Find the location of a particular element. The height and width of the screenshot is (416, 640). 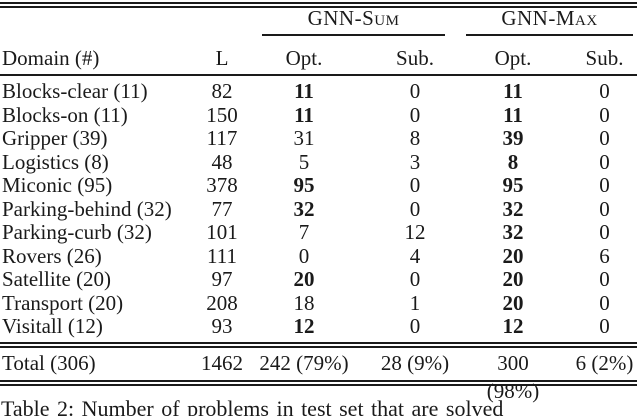

gnn-sum-opt-value: 95 is located at coordinates (304, 185).